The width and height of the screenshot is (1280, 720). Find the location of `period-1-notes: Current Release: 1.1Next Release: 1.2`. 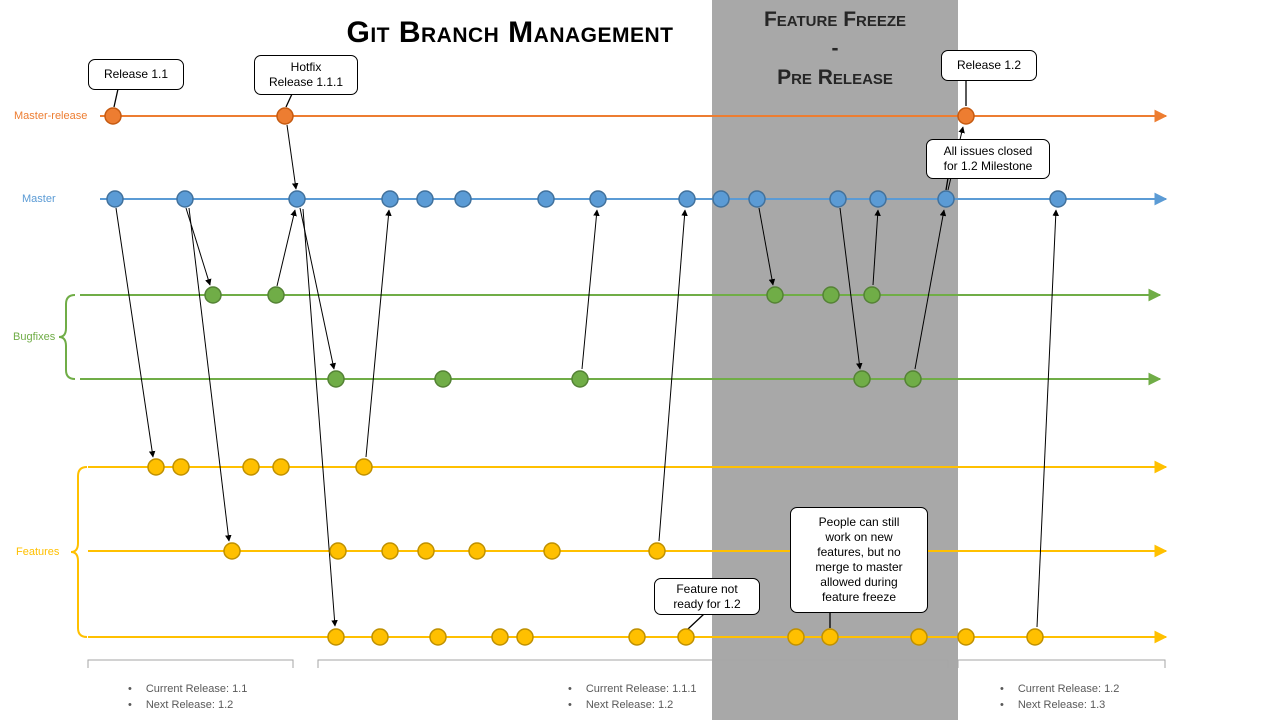

period-1-notes: Current Release: 1.1Next Release: 1.2 is located at coordinates (188, 697).